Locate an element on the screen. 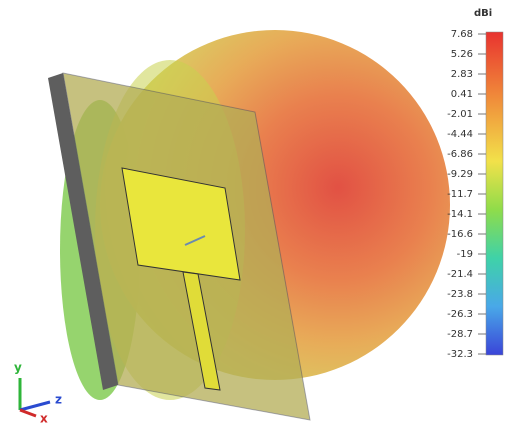  patch is located at coordinates (181, 224).